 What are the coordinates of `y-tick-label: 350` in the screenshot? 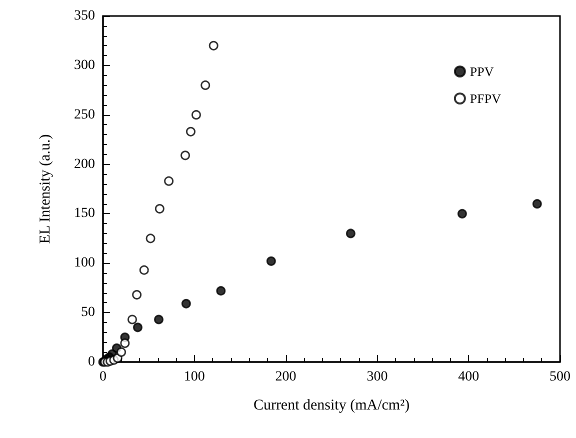 It's located at (84, 16).